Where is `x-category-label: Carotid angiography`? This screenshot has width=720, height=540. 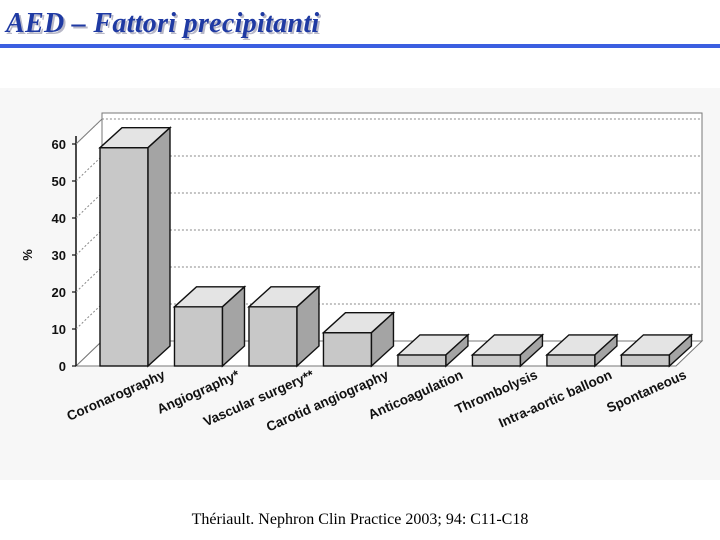 x-category-label: Carotid angiography is located at coordinates (327, 401).